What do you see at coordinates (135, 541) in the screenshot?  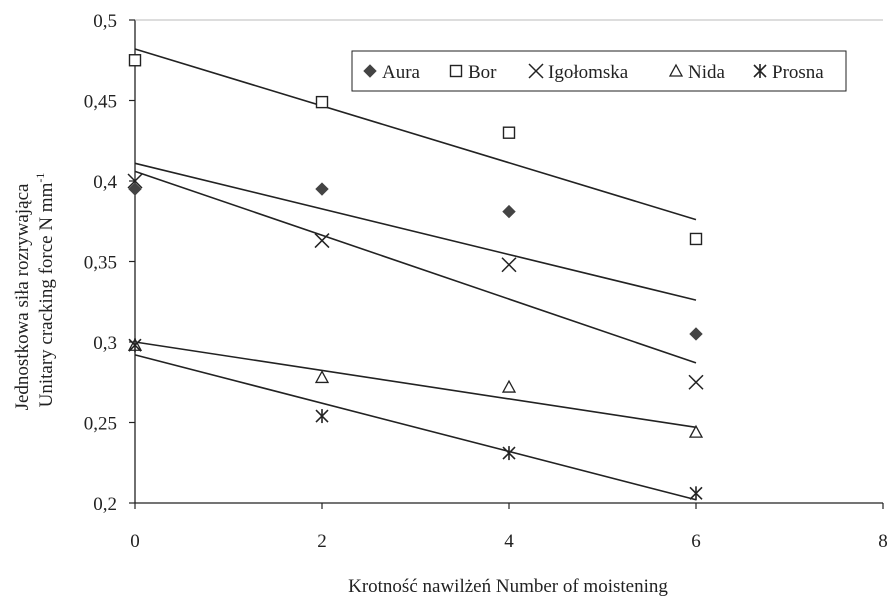 I see `x-tick-label: 0` at bounding box center [135, 541].